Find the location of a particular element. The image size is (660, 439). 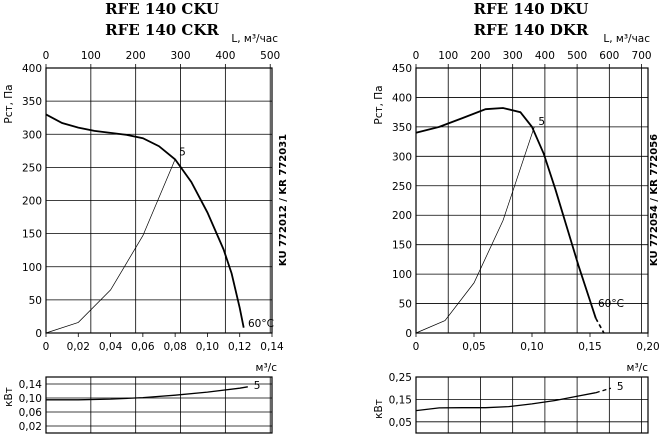

chart-left-y-tick-label: 200 is located at coordinates (32, 202).